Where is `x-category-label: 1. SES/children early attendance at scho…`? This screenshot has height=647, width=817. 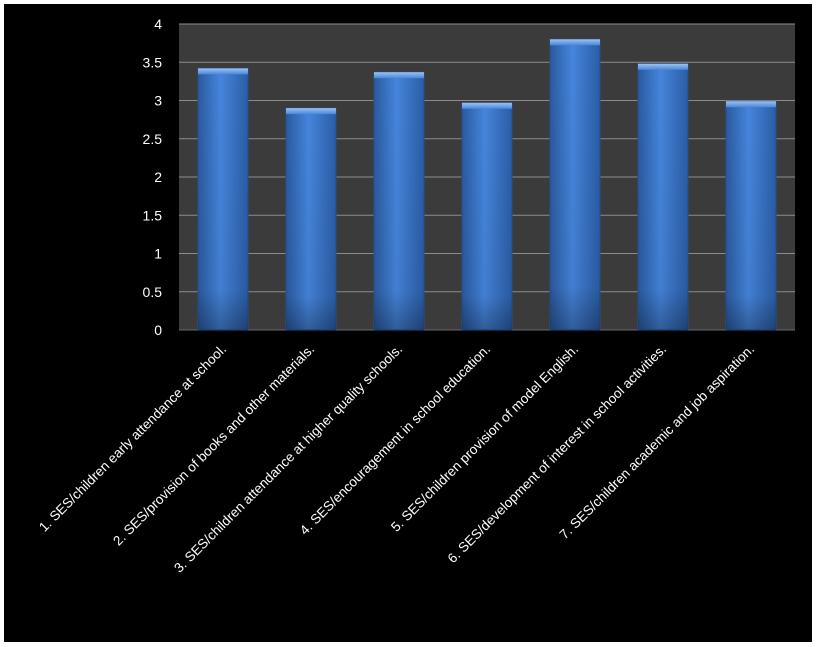 x-category-label: 1. SES/children early attendance at scho… is located at coordinates (132, 438).